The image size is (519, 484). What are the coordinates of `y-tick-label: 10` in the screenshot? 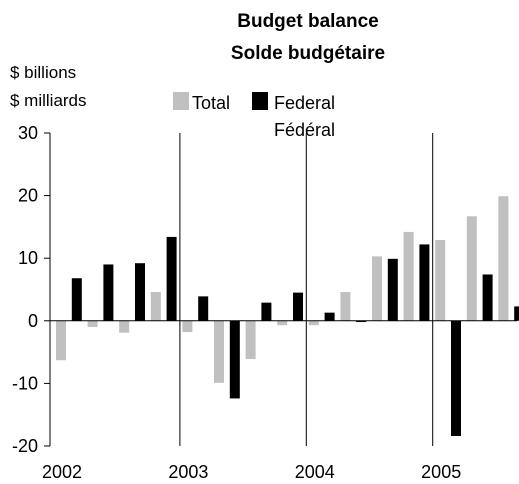 It's located at (28, 258).